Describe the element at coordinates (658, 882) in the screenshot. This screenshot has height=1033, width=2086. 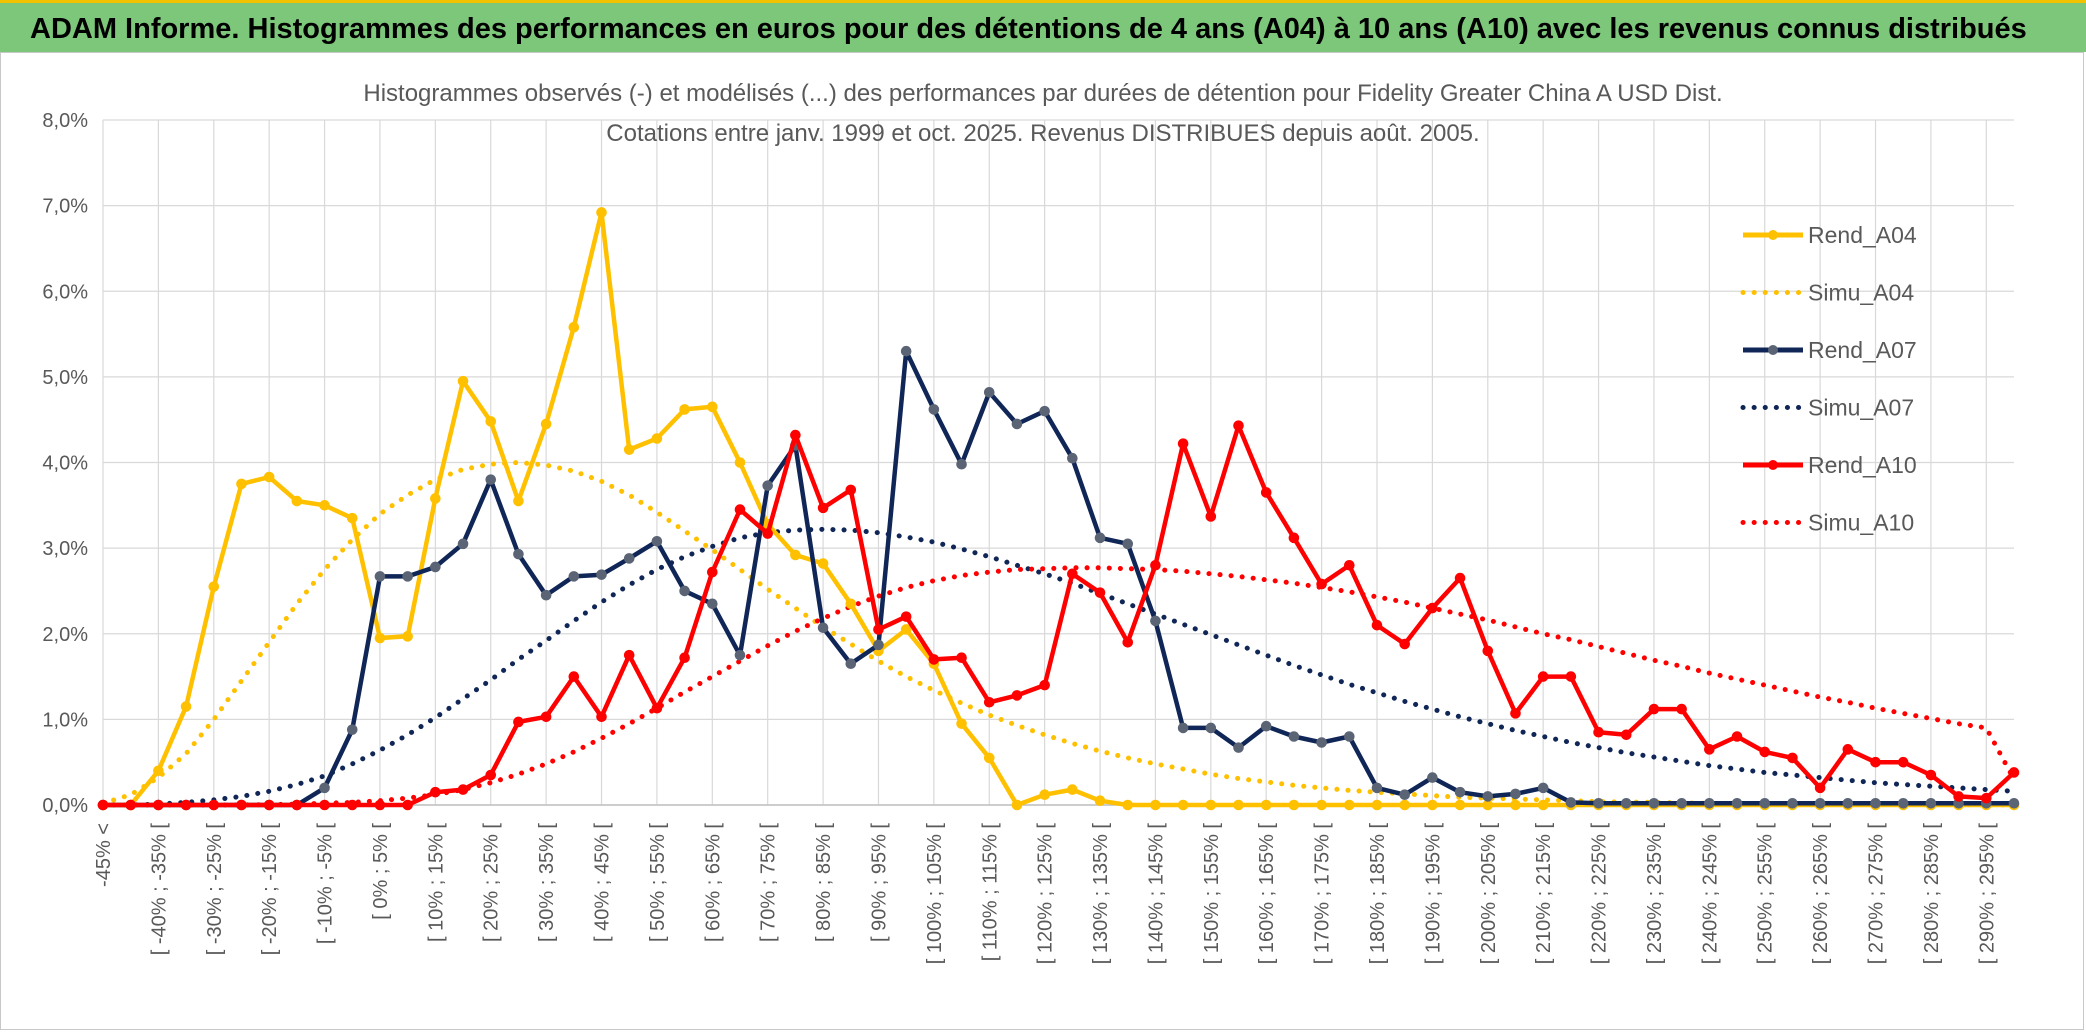
I see `x-tick-label: [ 50% ; 55% [` at that location.